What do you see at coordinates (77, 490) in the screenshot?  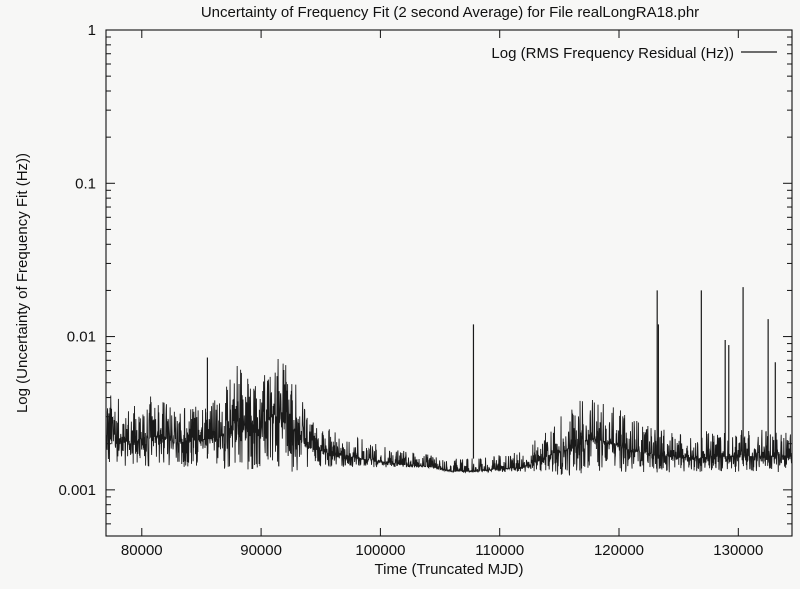 I see `y-tick-label: 0.001` at bounding box center [77, 490].